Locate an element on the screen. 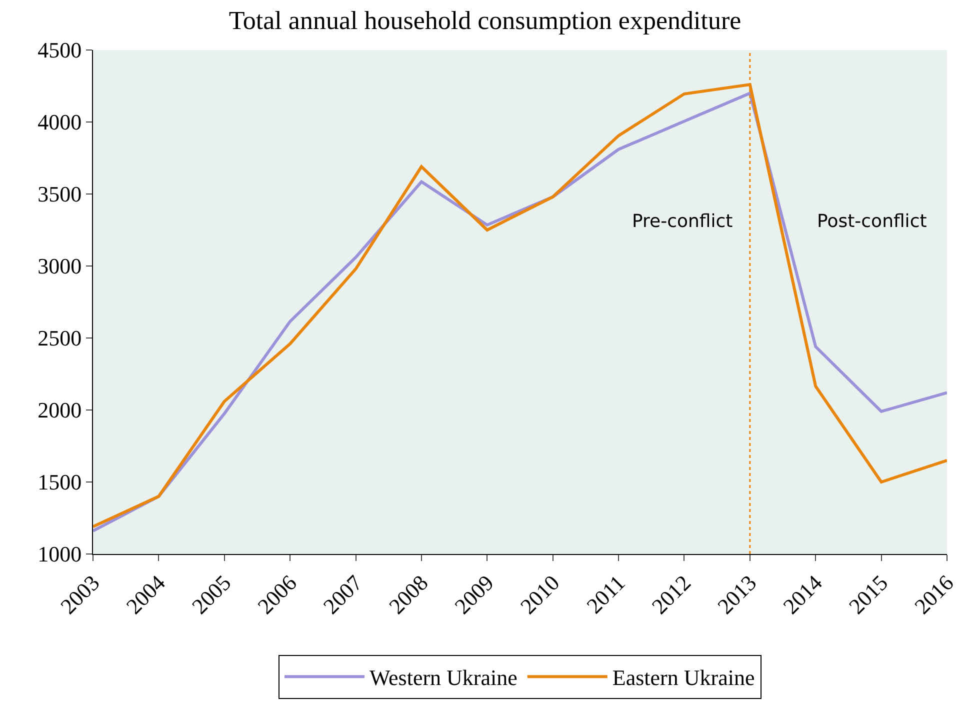 Image resolution: width=970 pixels, height=711 pixels. y-tick-label: 3000 is located at coordinates (60, 266).